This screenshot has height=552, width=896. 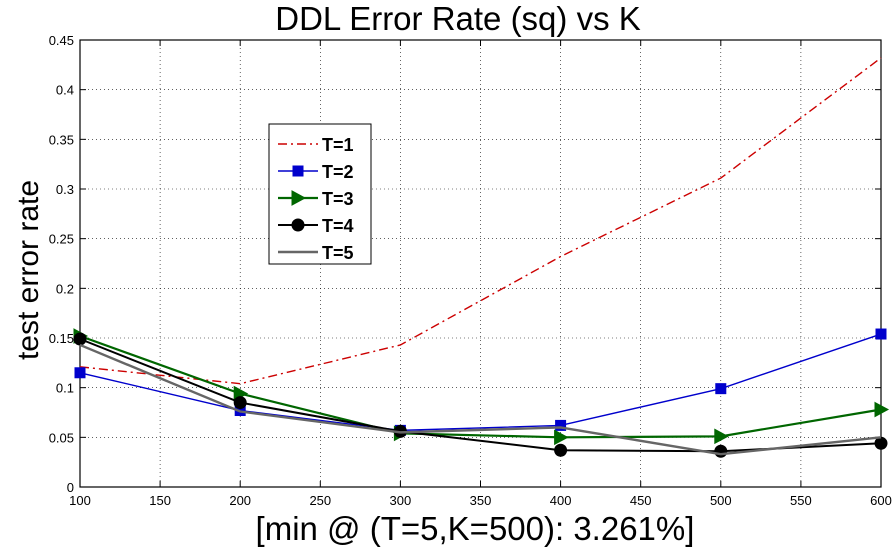 I want to click on x-tick-label: 350, so click(x=481, y=500).